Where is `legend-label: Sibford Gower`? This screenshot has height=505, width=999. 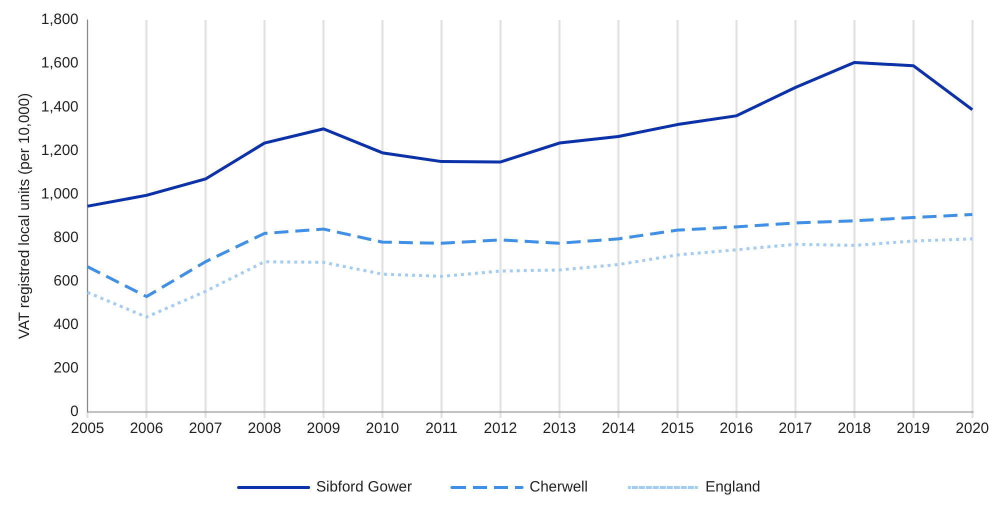 legend-label: Sibford Gower is located at coordinates (364, 487).